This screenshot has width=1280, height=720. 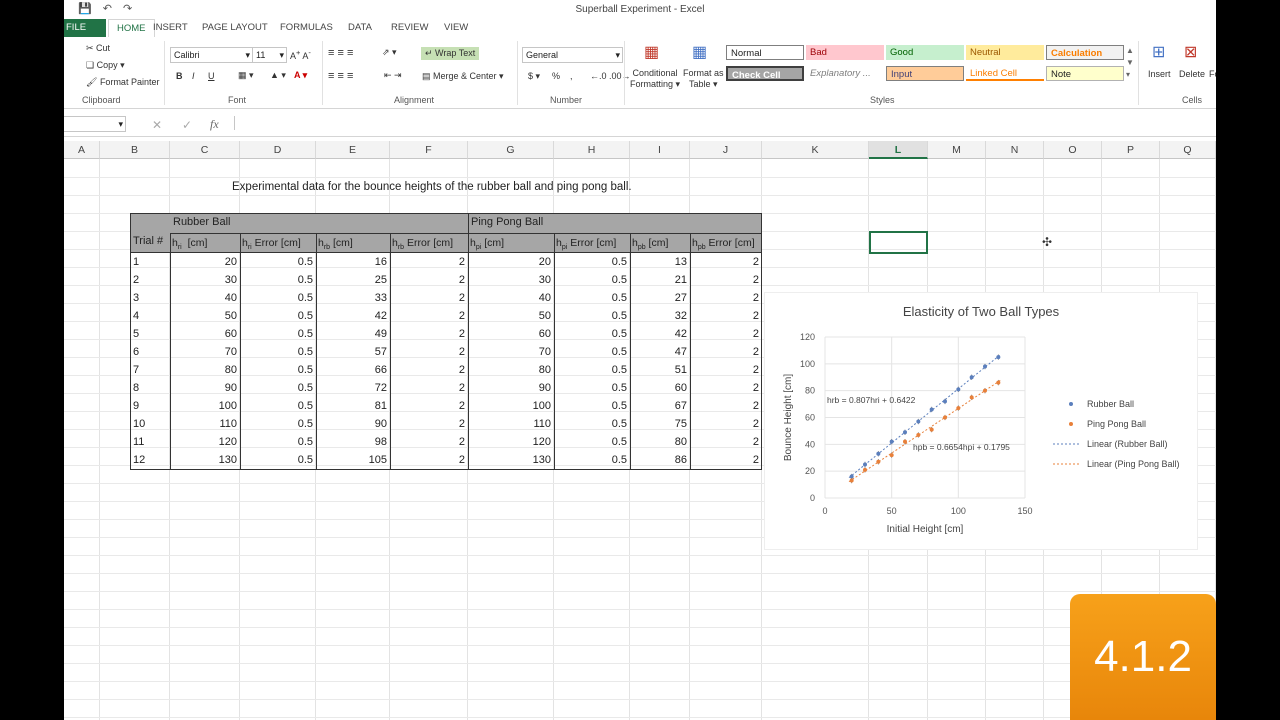 What do you see at coordinates (301, 75) in the screenshot?
I see `font-color-icon: A ▾` at bounding box center [301, 75].